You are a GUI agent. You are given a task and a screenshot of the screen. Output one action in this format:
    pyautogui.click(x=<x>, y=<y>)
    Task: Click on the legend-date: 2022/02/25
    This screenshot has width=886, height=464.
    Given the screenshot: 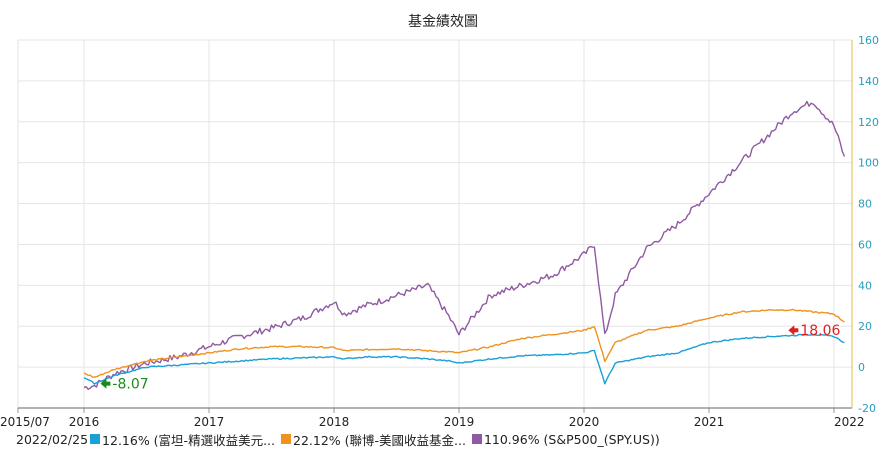 What is the action you would take?
    pyautogui.click(x=52, y=439)
    